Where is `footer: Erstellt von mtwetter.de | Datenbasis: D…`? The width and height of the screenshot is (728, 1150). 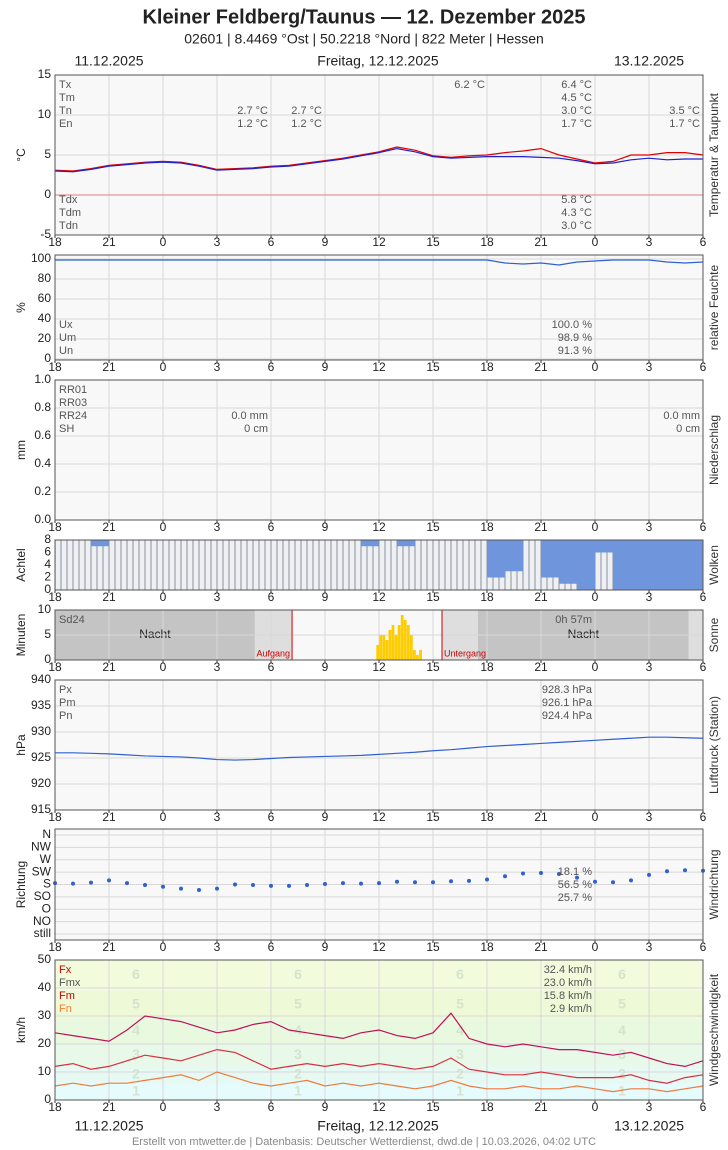
footer: Erstellt von mtwetter.de | Datenbasis: D… is located at coordinates (364, 1142).